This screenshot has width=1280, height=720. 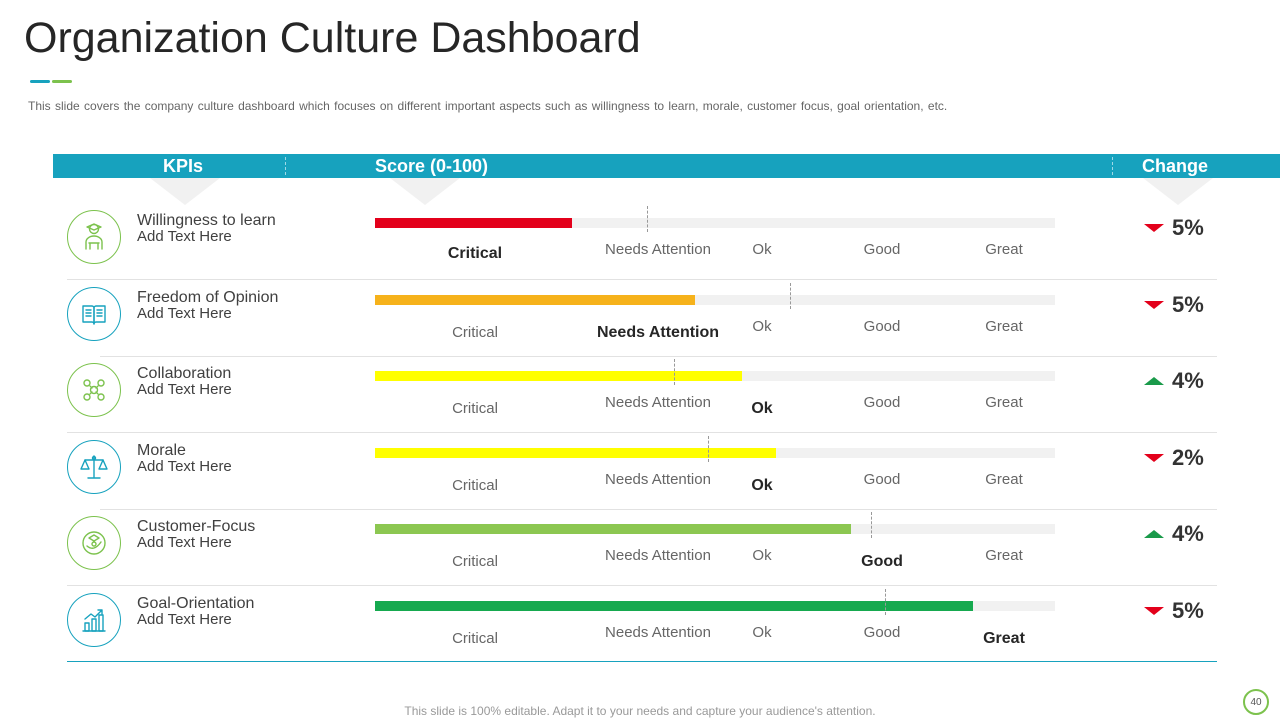 I want to click on team-icon, so click(x=94, y=390).